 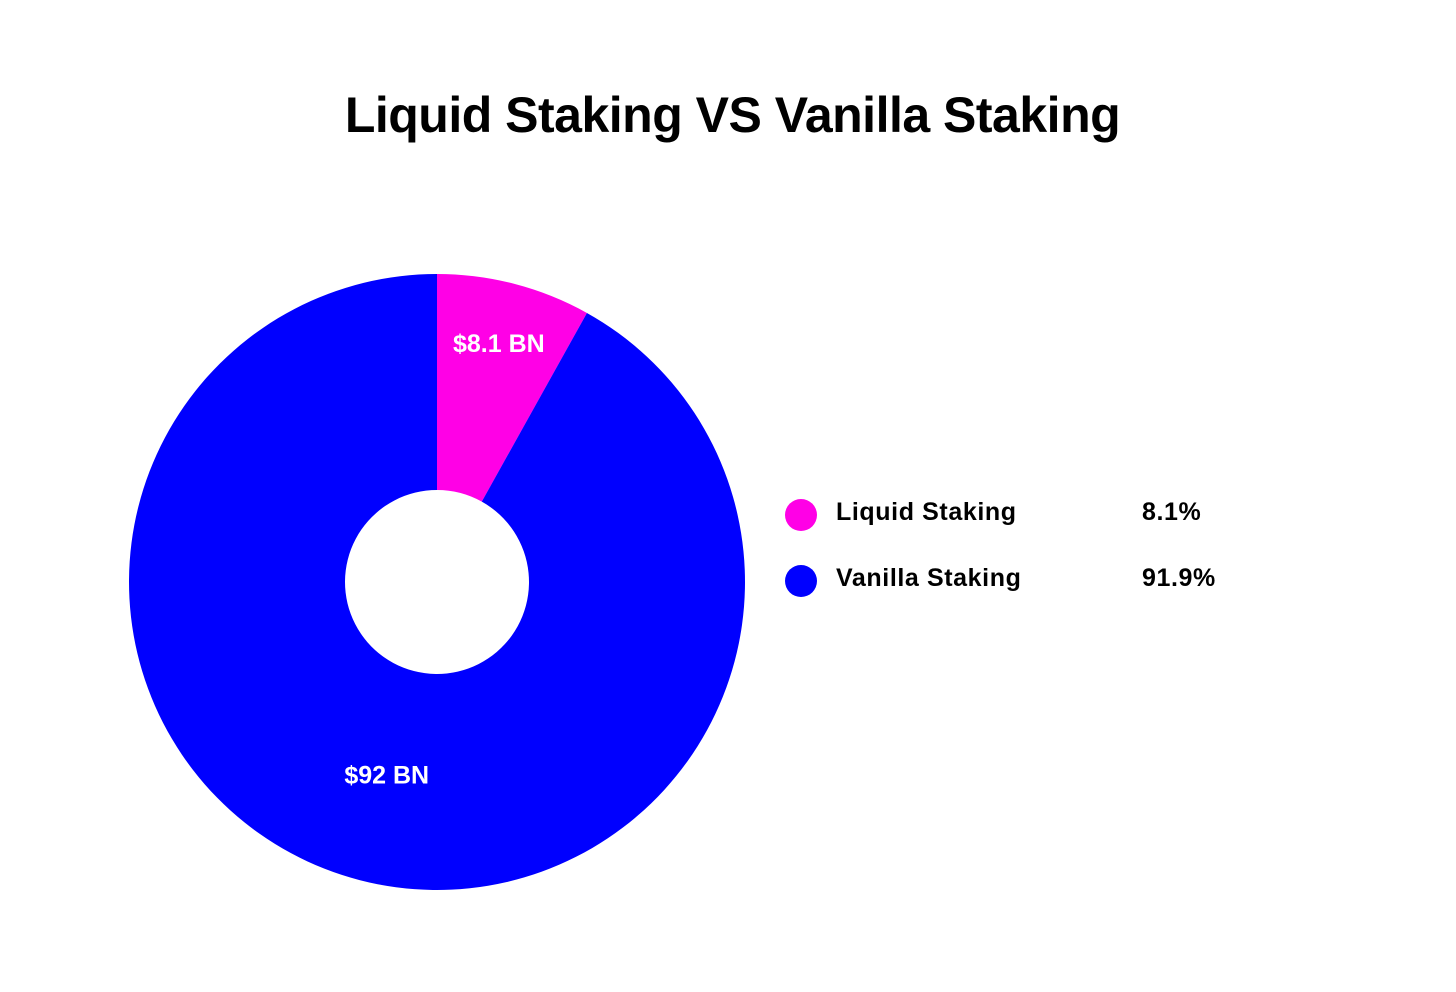 I want to click on legend-item-liquid-staking: Liquid Staking 8.1%, so click(x=1020, y=516).